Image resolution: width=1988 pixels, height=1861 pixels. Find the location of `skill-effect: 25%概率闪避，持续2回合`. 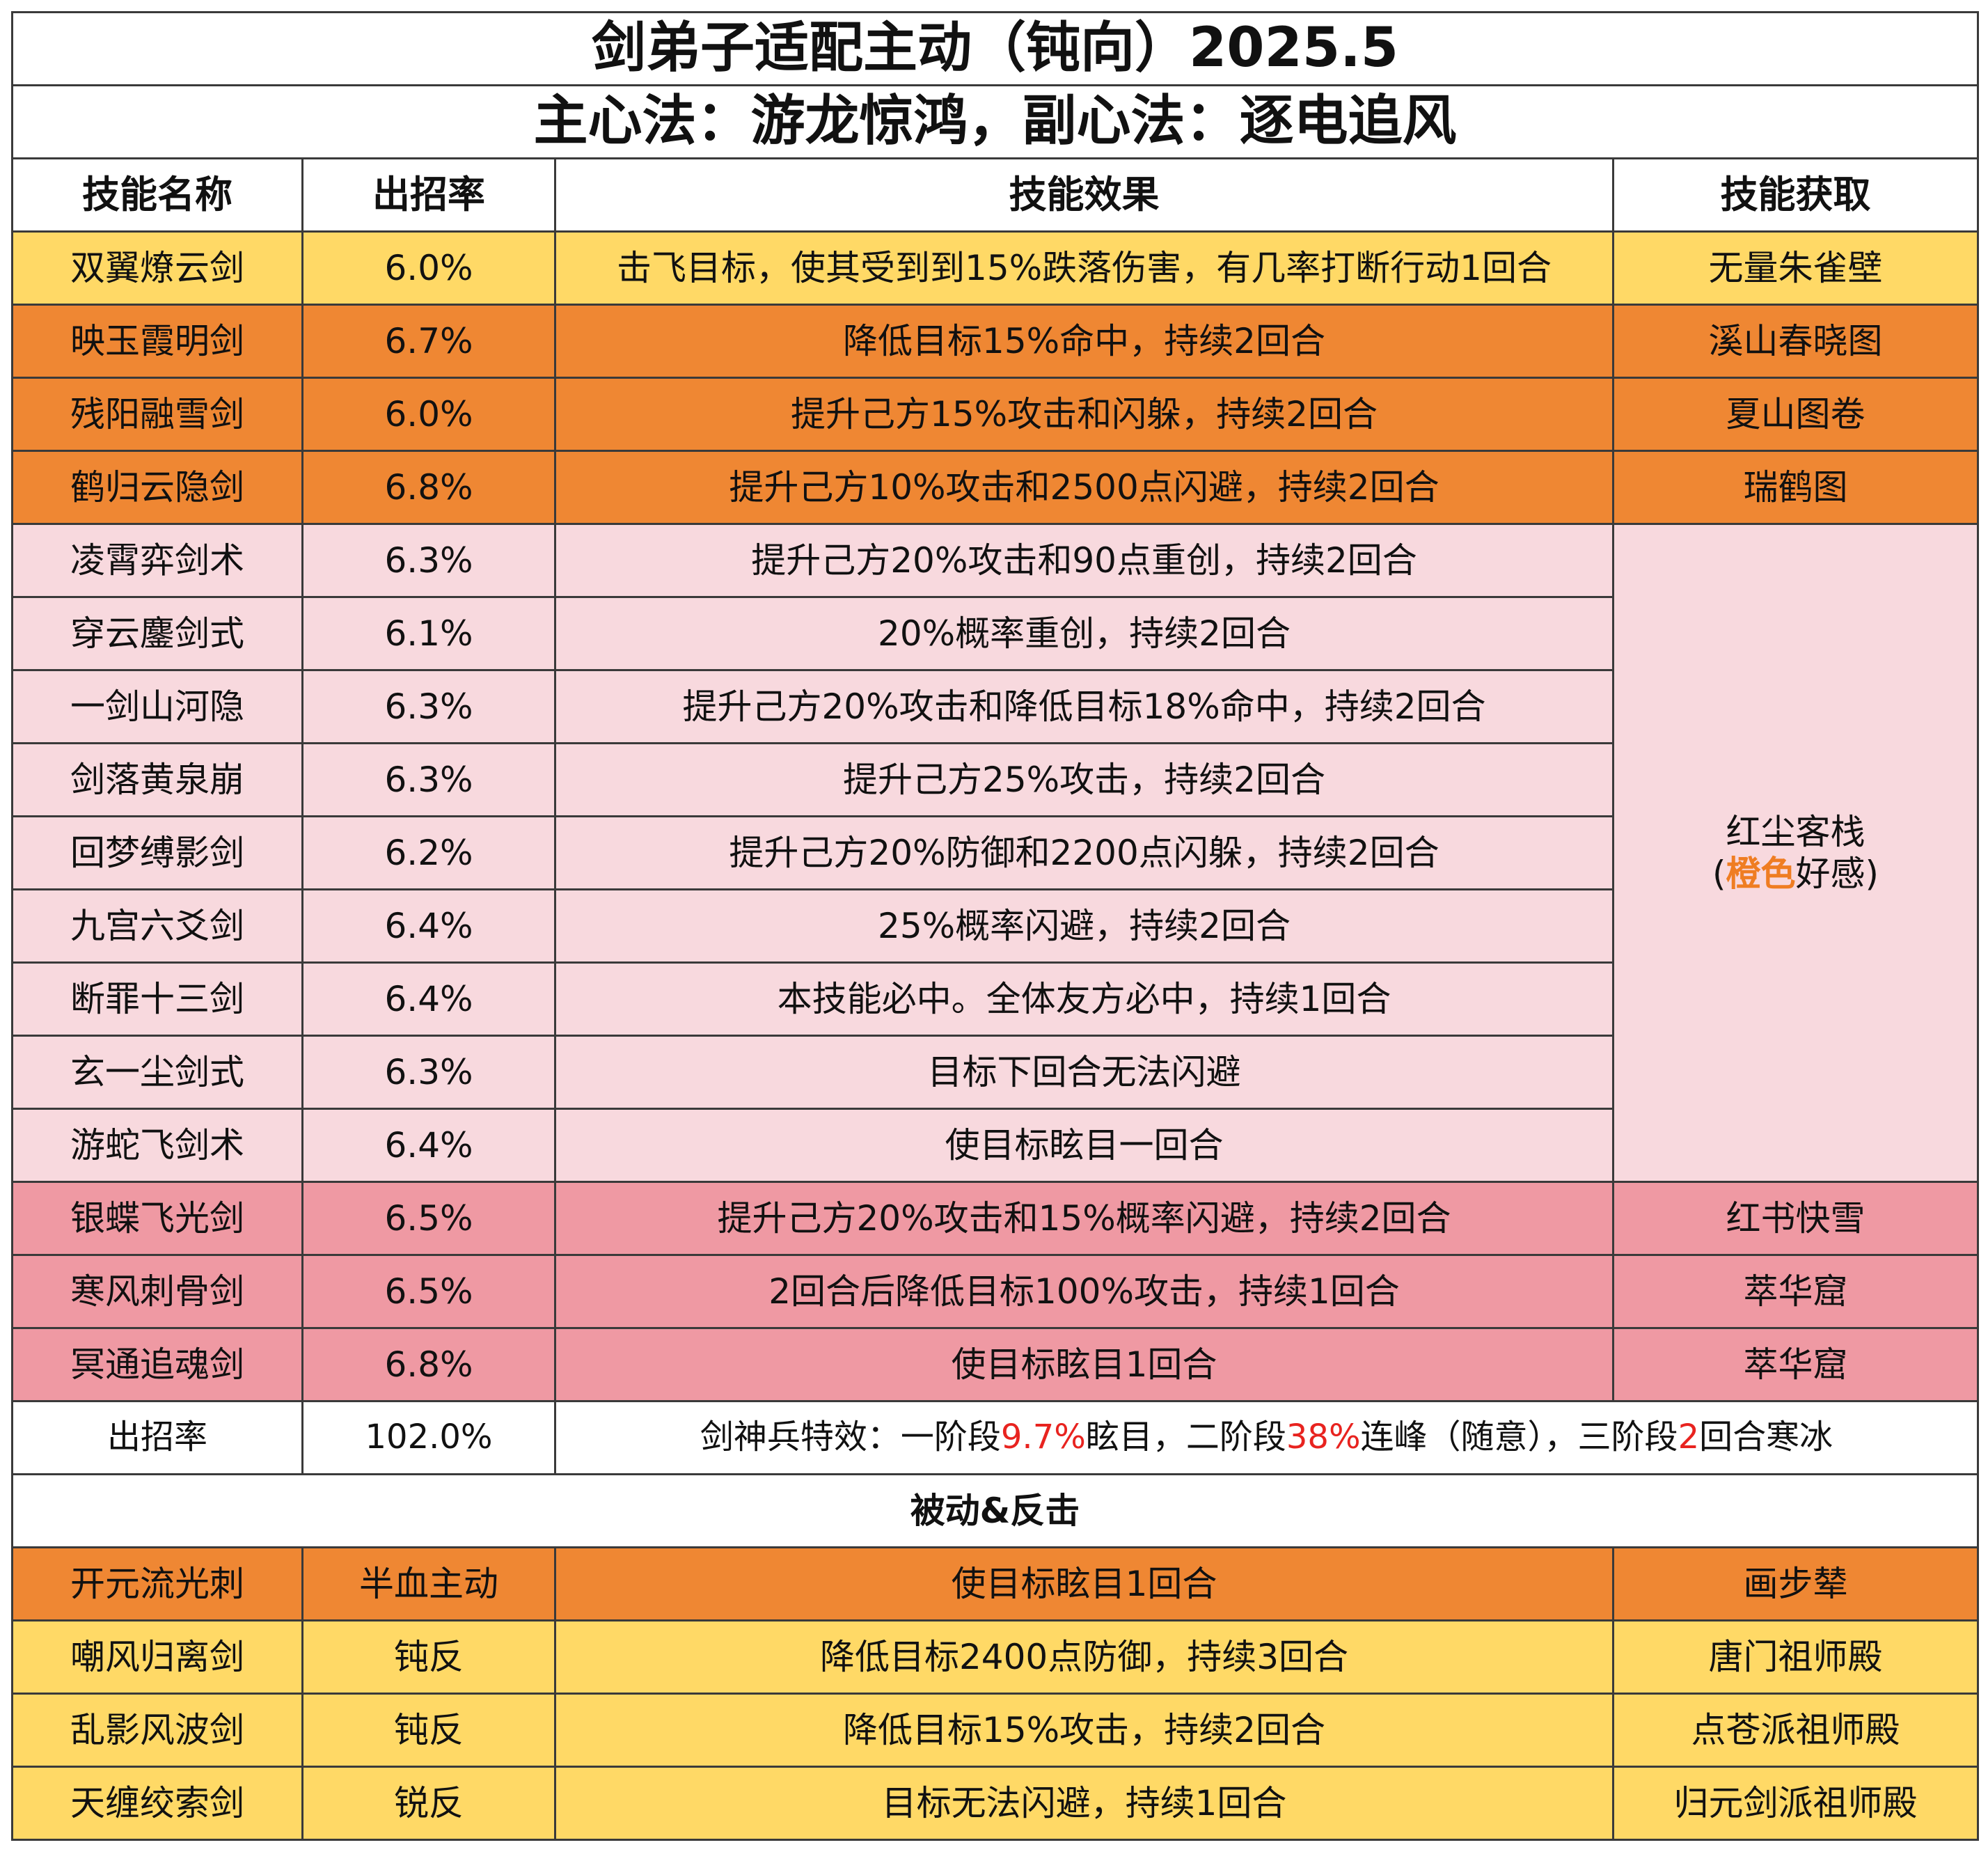

skill-effect: 25%概率闪避，持续2回合 is located at coordinates (1084, 926).